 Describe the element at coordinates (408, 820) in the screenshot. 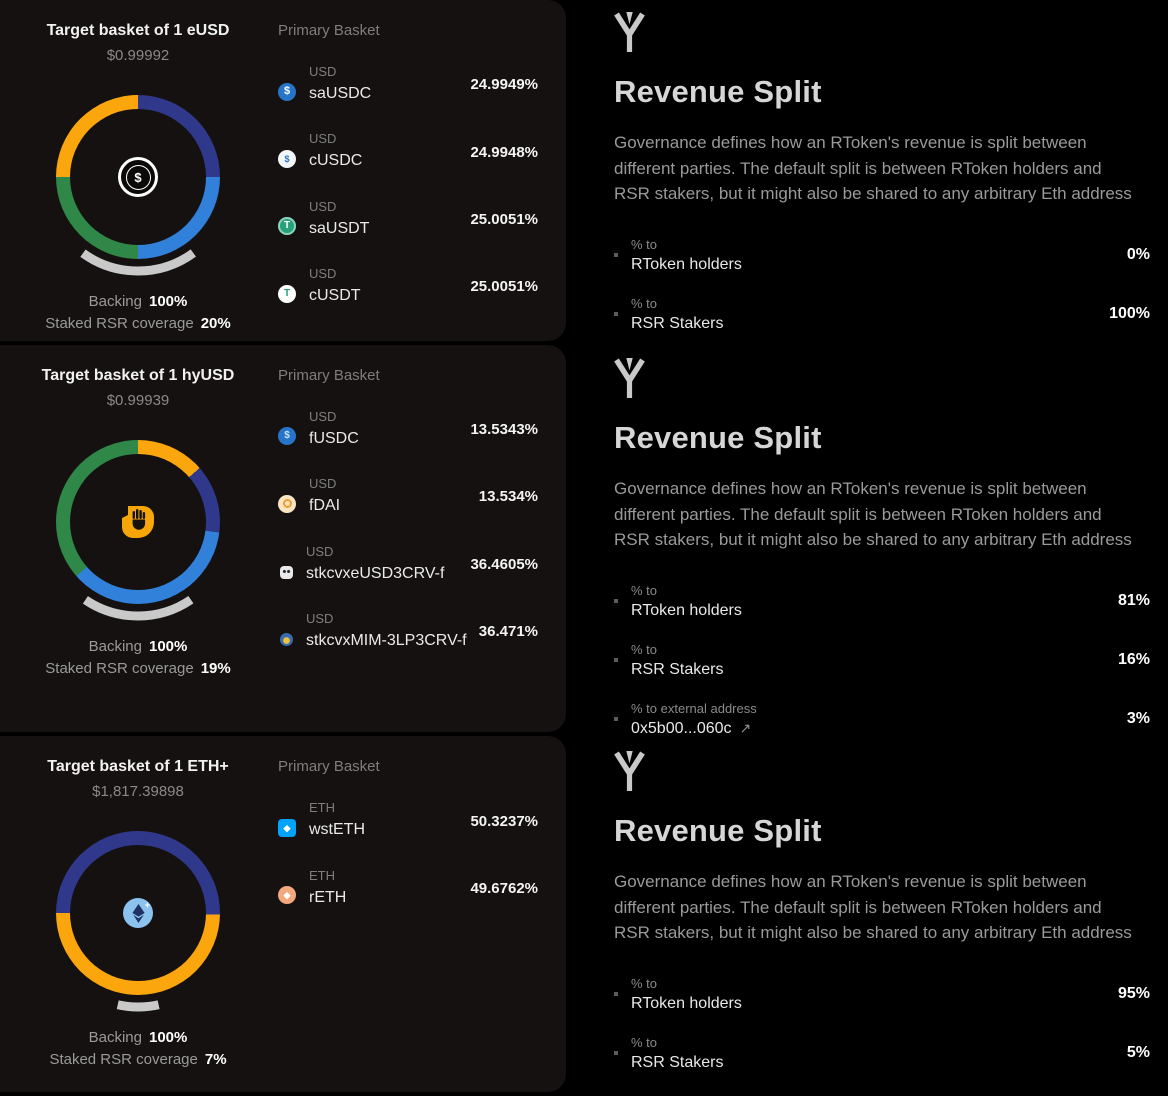

I see `basket-token-row: ◆ ETH wstETH 50.3237%` at that location.